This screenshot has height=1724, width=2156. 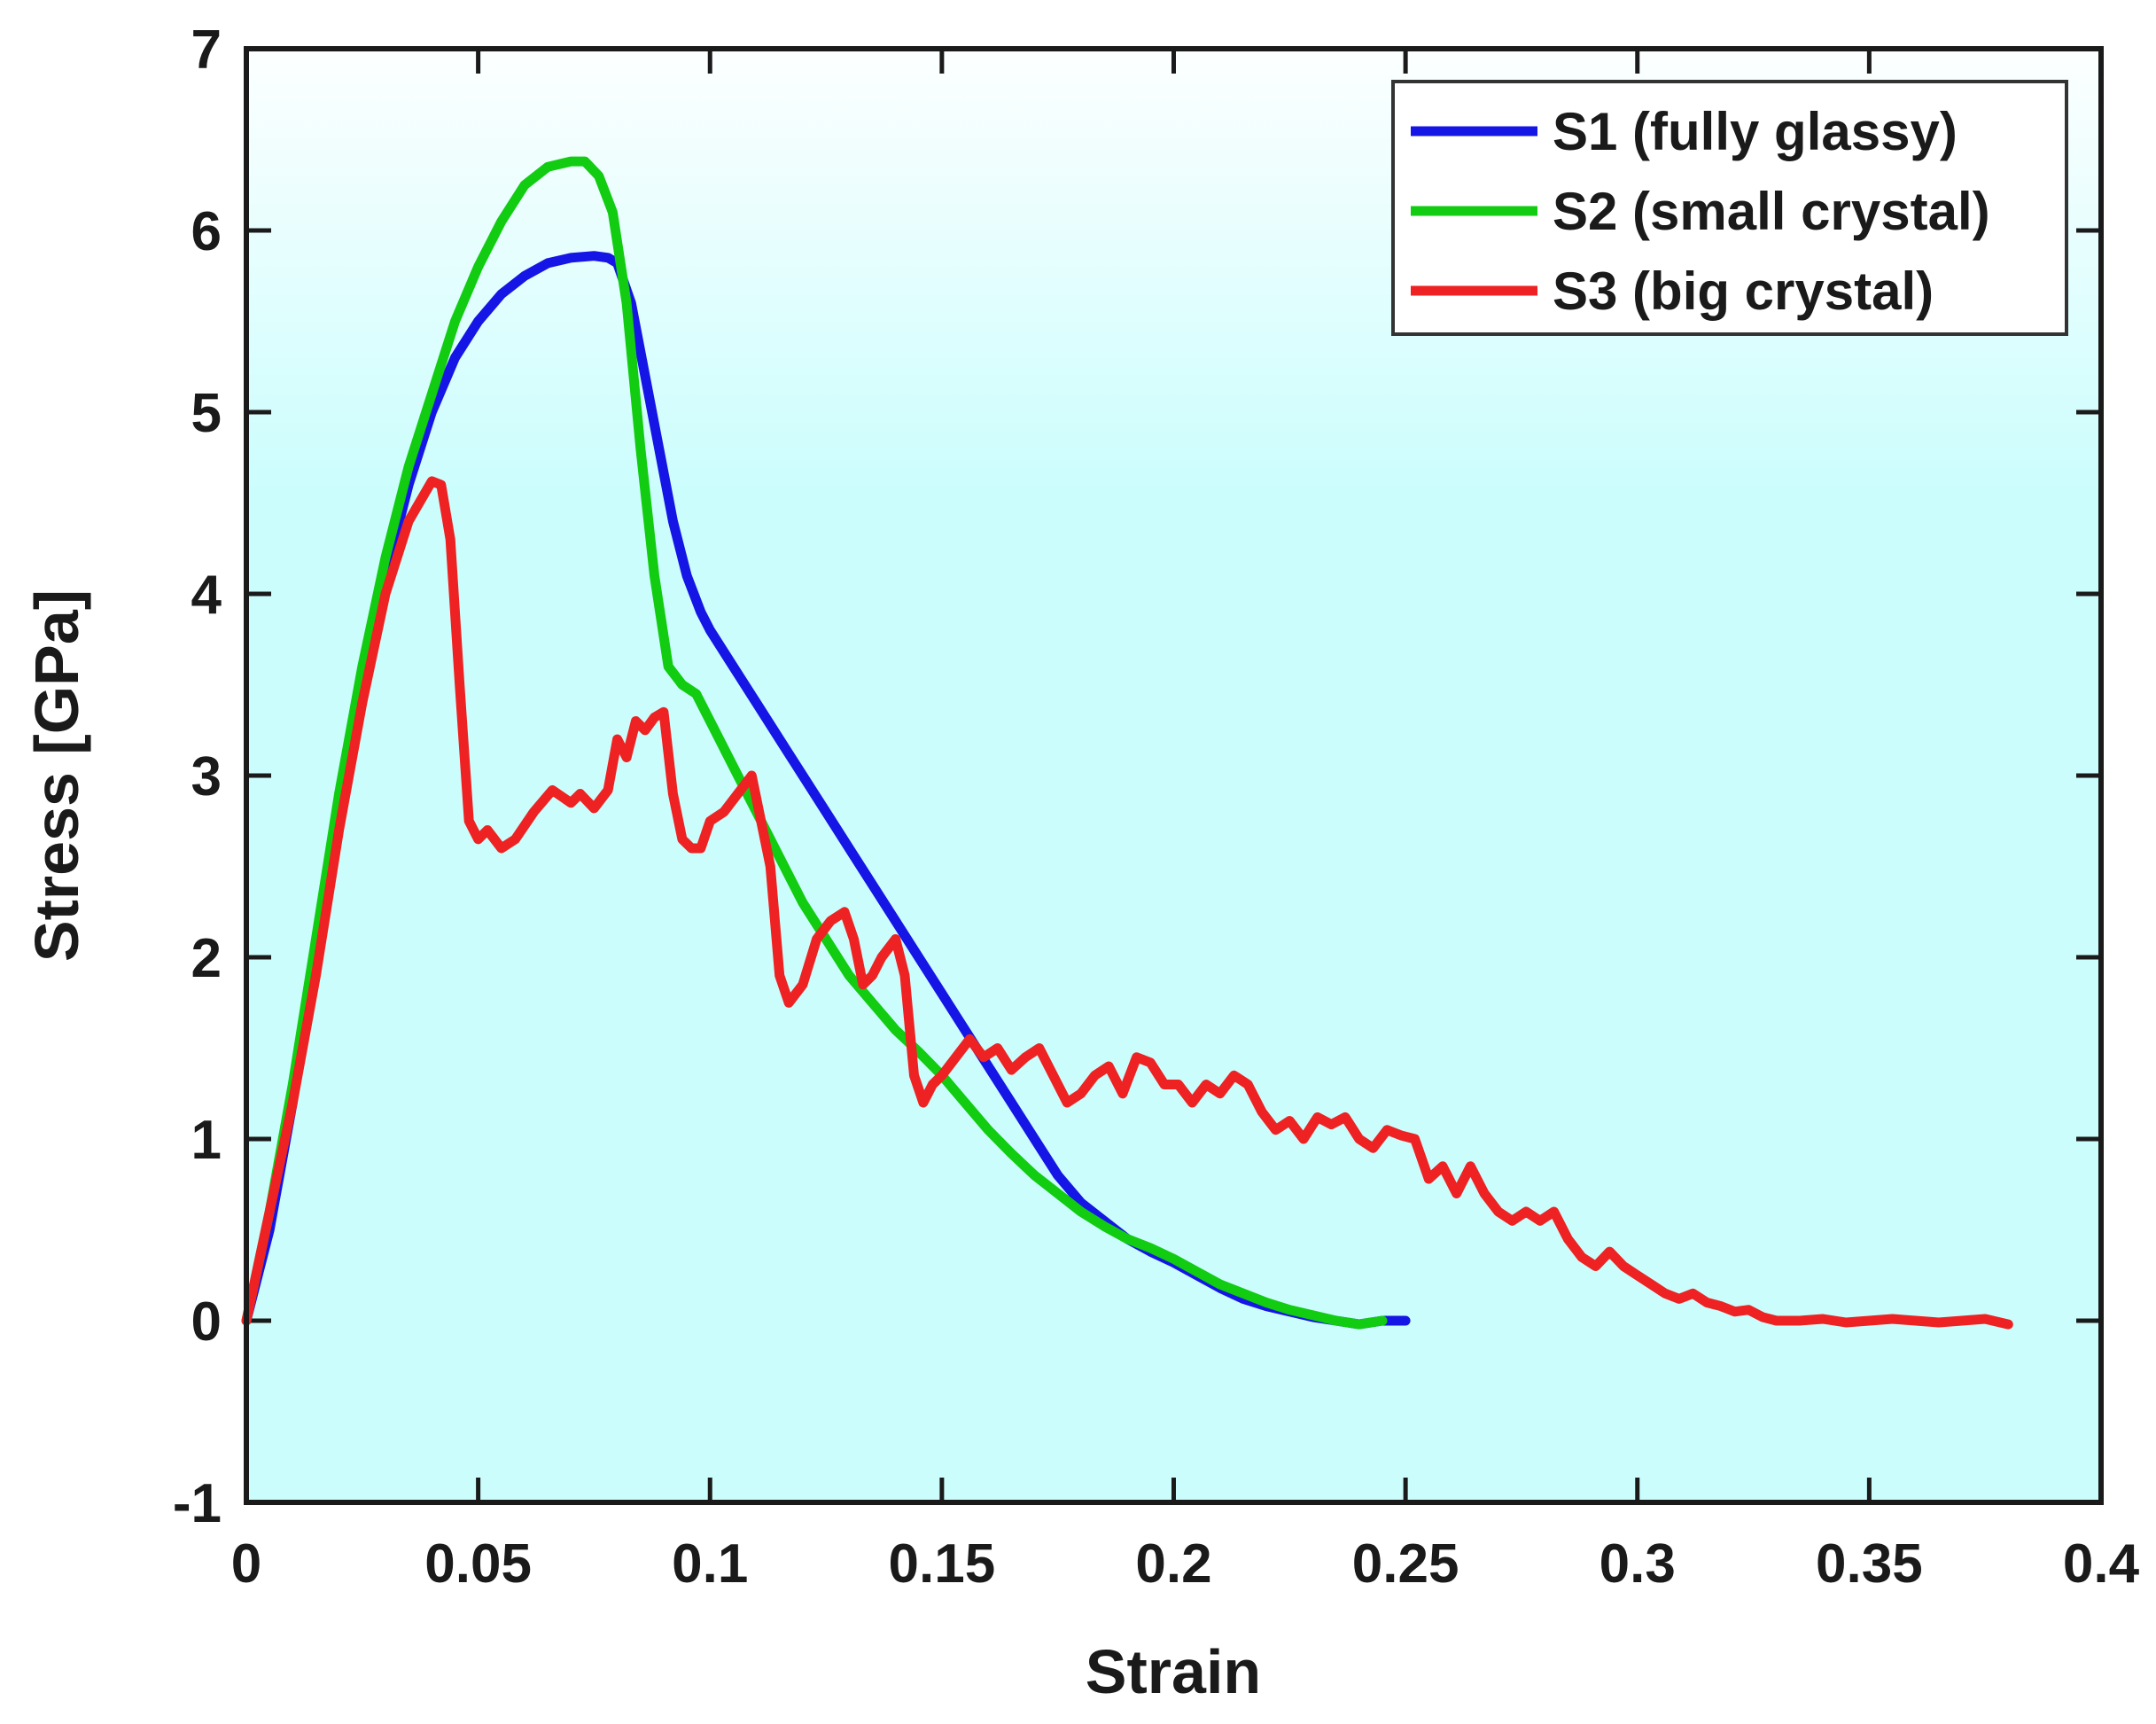 I want to click on x-tick-label: 0.4, so click(x=2101, y=1564).